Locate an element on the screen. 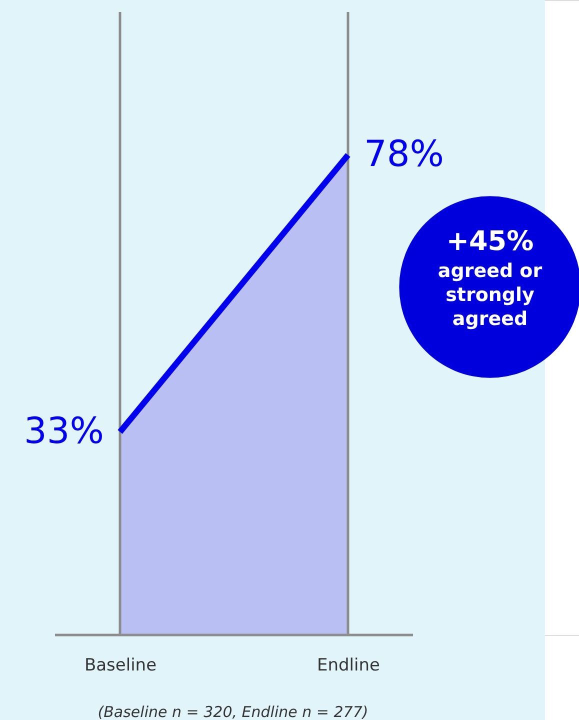 The height and width of the screenshot is (720, 579). x-tick-label: Endline is located at coordinates (348, 666).